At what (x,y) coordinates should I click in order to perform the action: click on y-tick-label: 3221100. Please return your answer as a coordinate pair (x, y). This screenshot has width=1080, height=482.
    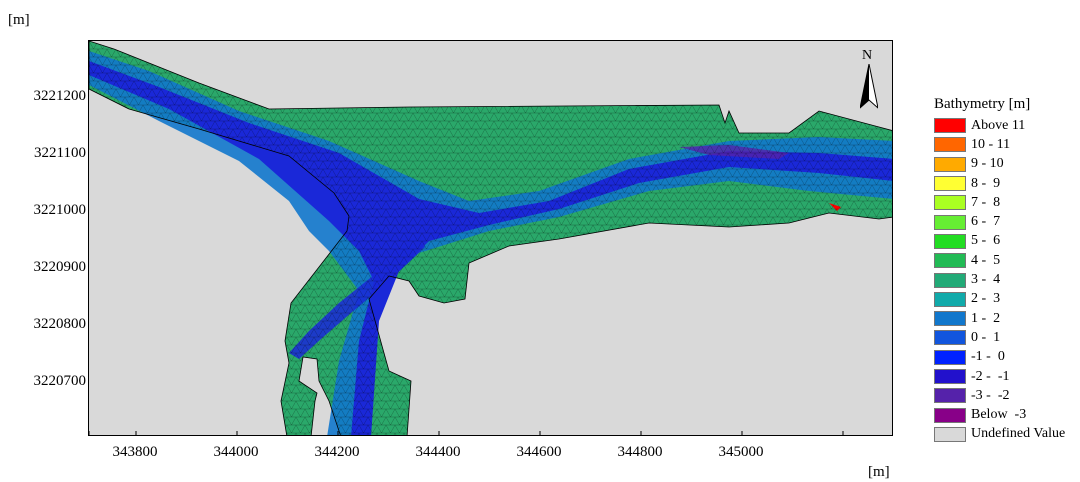
    Looking at the image, I should click on (60, 153).